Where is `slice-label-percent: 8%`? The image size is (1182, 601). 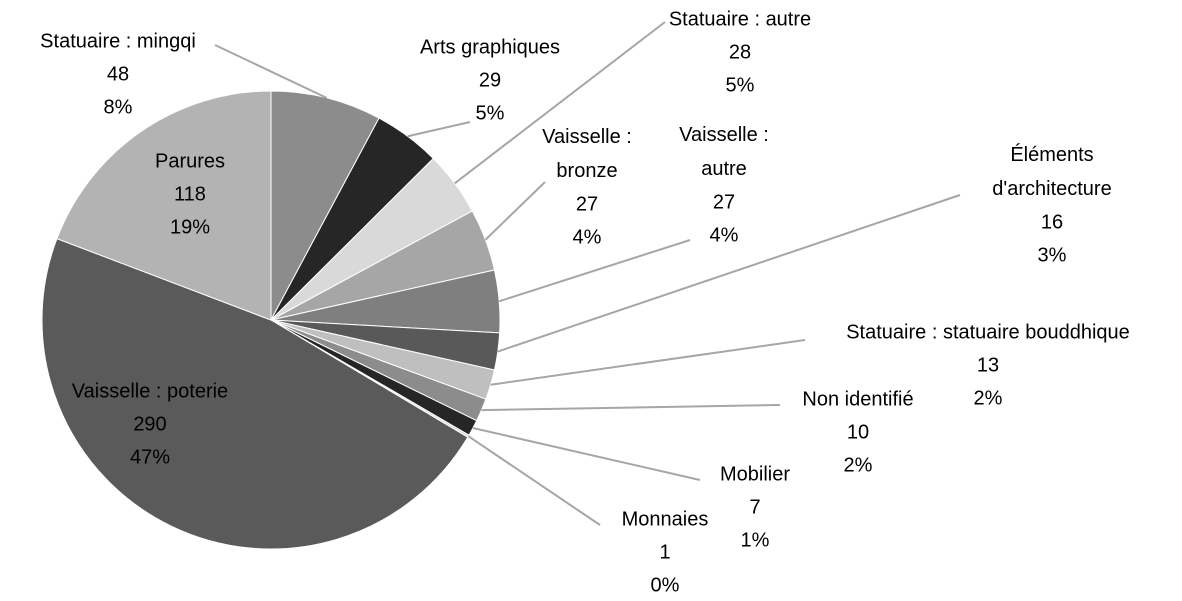 slice-label-percent: 8% is located at coordinates (118, 107).